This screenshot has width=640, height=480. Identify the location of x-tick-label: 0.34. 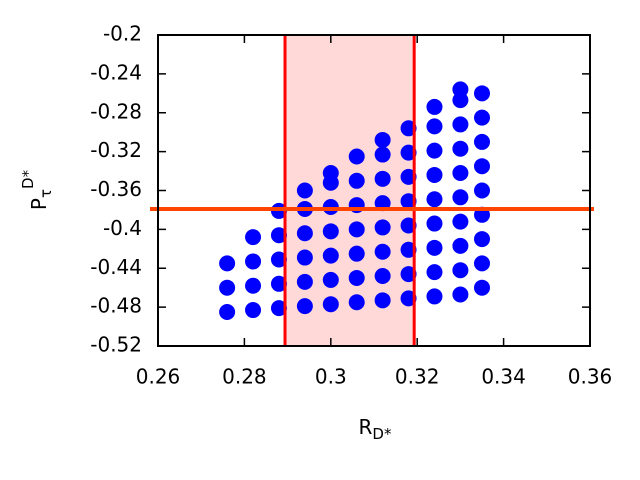
(503, 377).